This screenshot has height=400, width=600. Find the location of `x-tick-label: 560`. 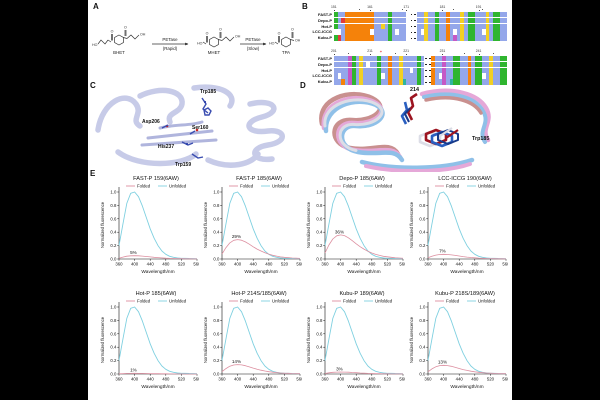

x-tick-label: 560 is located at coordinates (196, 263).